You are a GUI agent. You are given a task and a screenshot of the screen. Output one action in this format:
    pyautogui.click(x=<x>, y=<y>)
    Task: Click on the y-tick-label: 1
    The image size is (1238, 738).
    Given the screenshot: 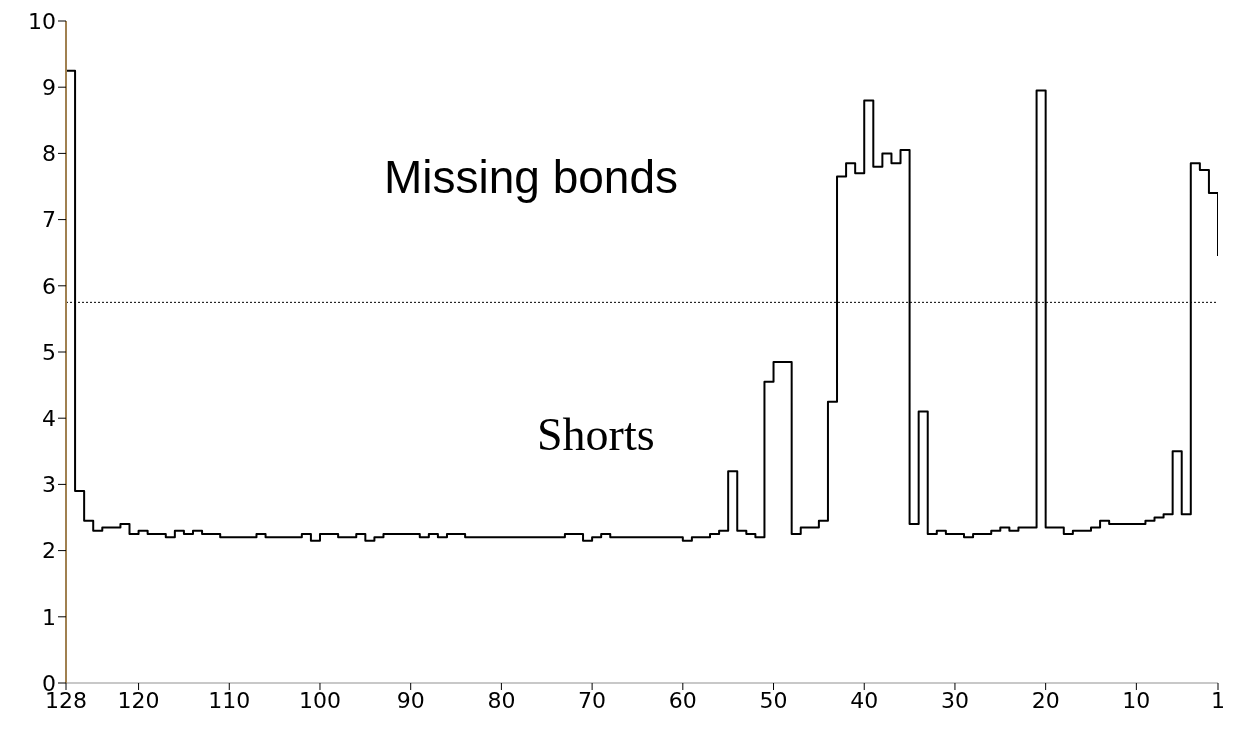 What is the action you would take?
    pyautogui.click(x=49, y=617)
    